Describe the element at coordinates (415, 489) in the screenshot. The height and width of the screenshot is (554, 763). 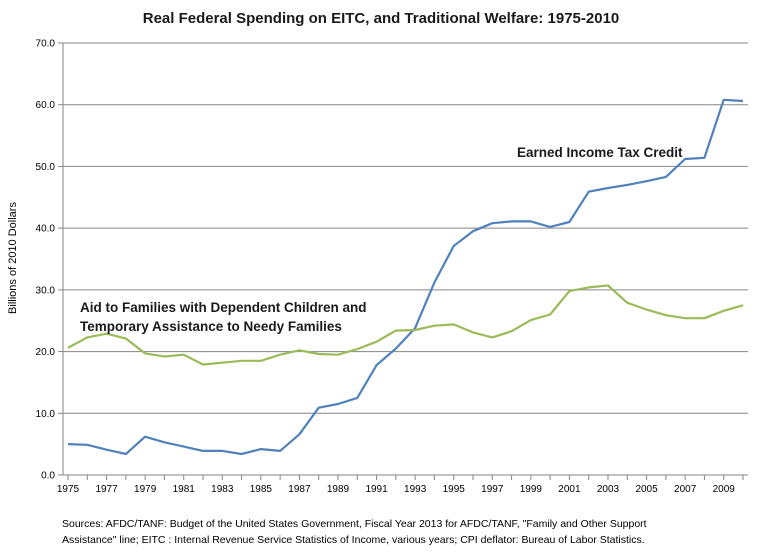
I see `x-tick-label: 1993` at that location.